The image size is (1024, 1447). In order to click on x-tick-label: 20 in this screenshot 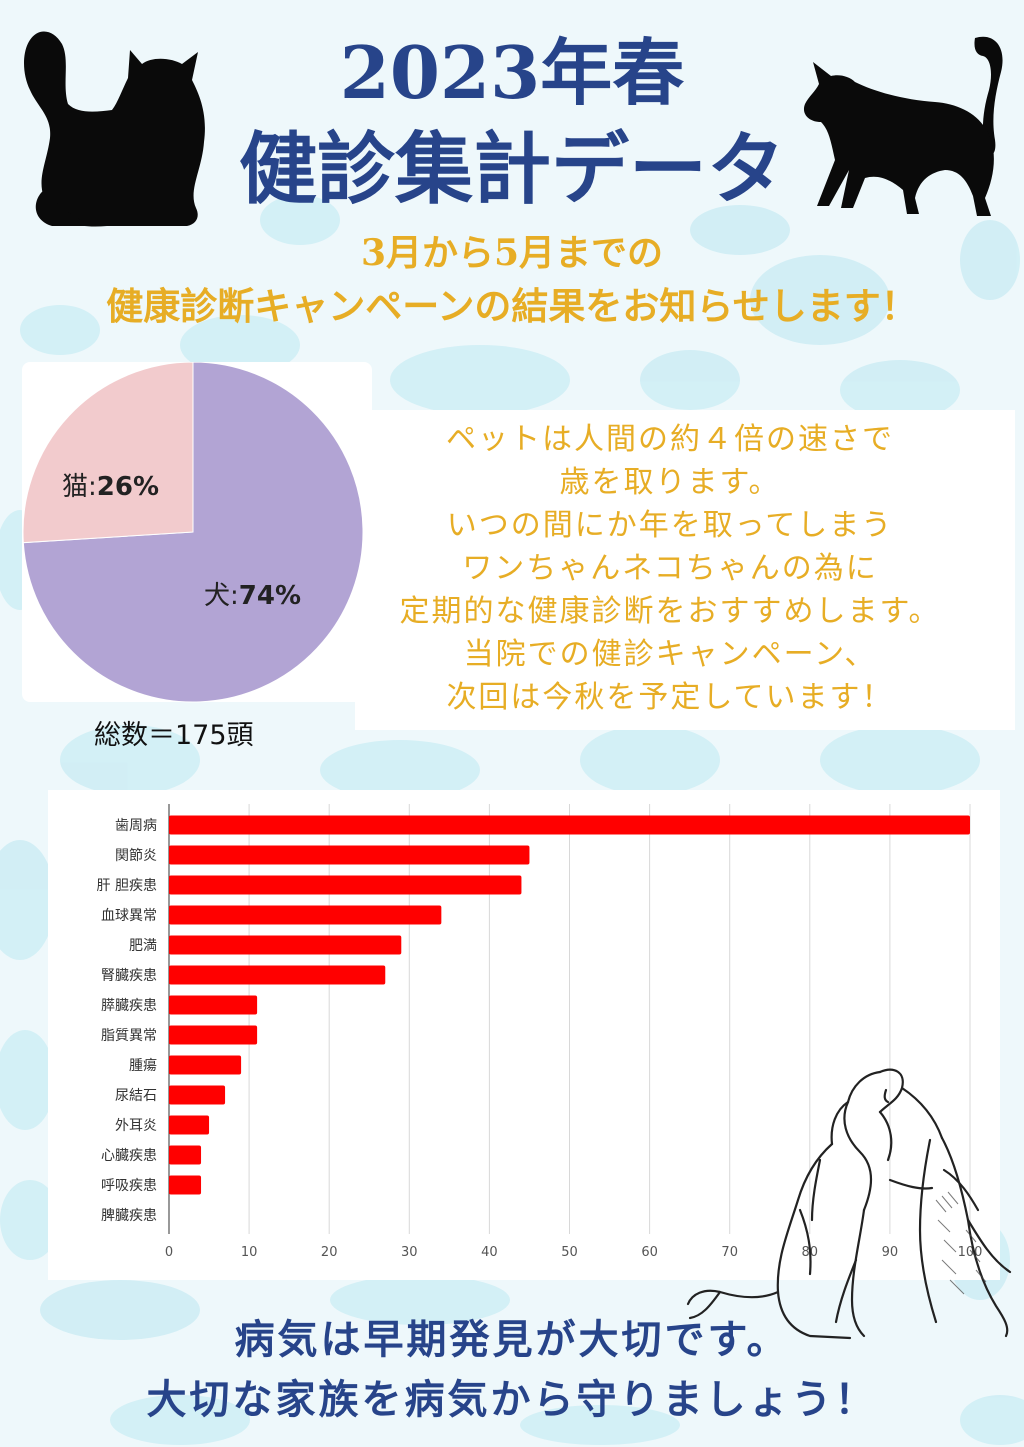, I will do `click(329, 1252)`.